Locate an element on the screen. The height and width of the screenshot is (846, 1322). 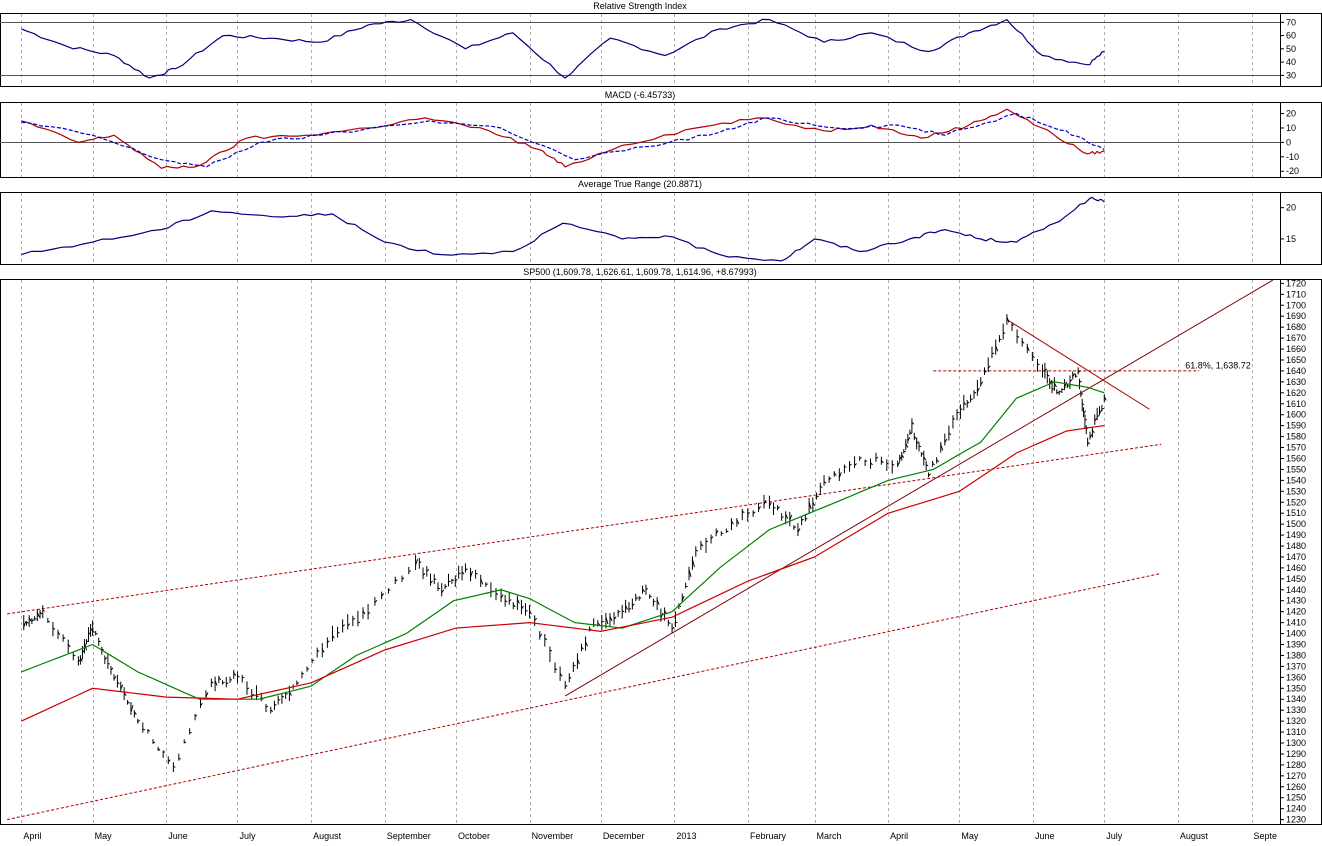
y-tick-label: 1240 is located at coordinates (1296, 809).